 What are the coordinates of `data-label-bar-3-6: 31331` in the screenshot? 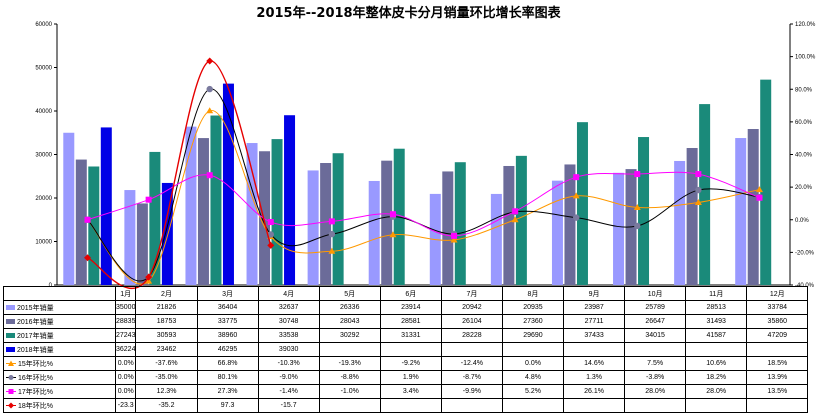 It's located at (410, 335).